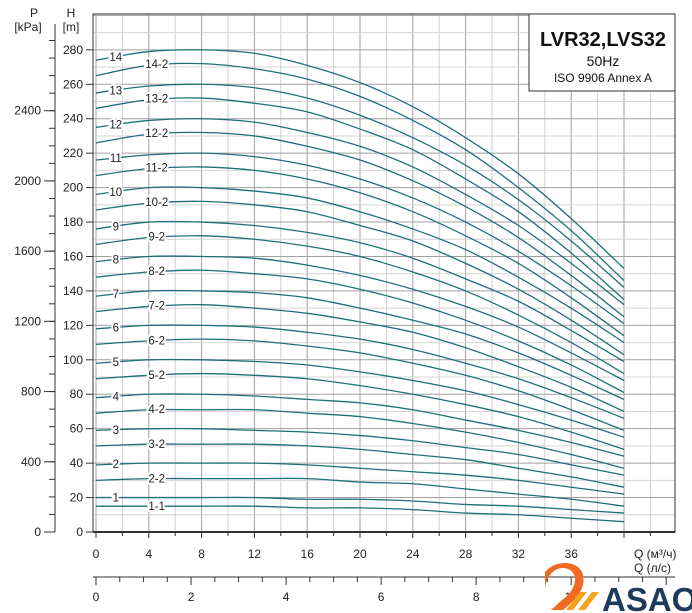 This screenshot has width=692, height=613. Describe the element at coordinates (73, 360) in the screenshot. I see `h-axis-tick-label: 100` at that location.